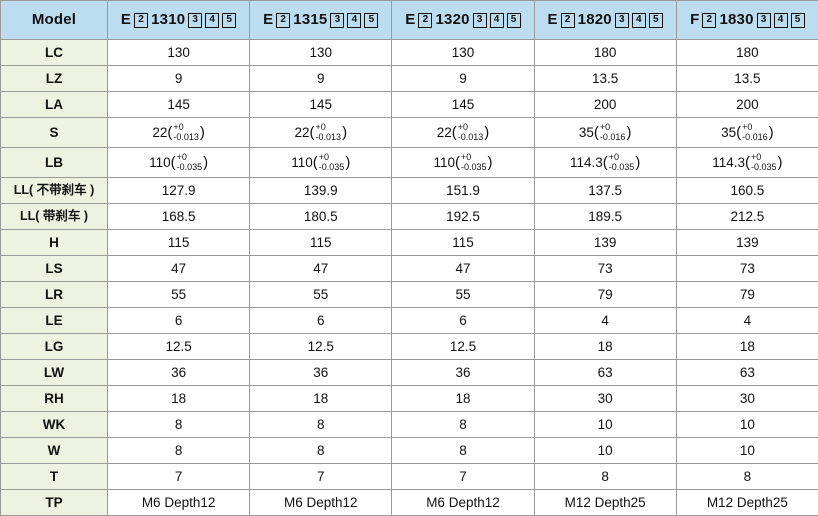  What do you see at coordinates (321, 191) in the screenshot?
I see `table-cell: 139.9` at bounding box center [321, 191].